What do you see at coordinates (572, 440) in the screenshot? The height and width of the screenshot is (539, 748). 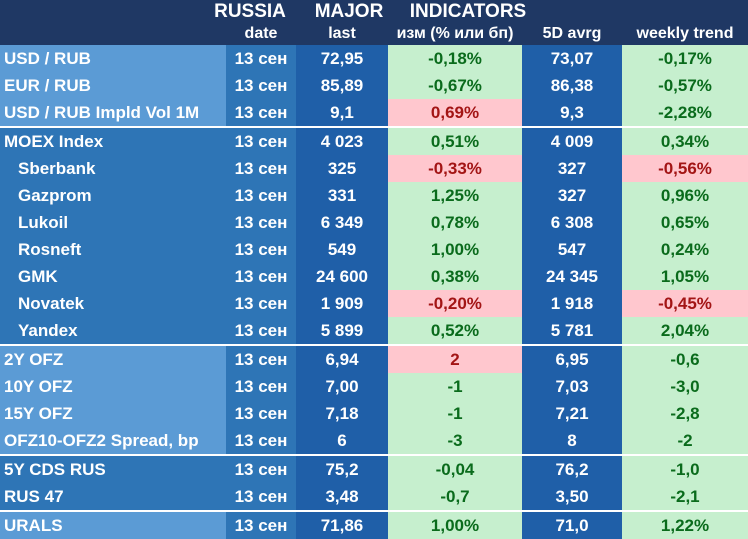 I see `row-5d-average: 8` at bounding box center [572, 440].